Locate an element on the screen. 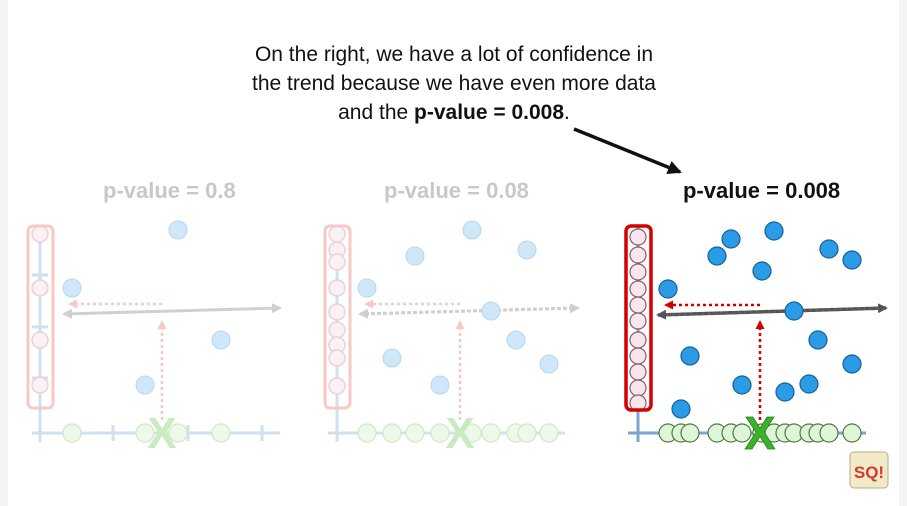 This screenshot has width=907, height=506. logo-text: SQ! is located at coordinates (869, 472).